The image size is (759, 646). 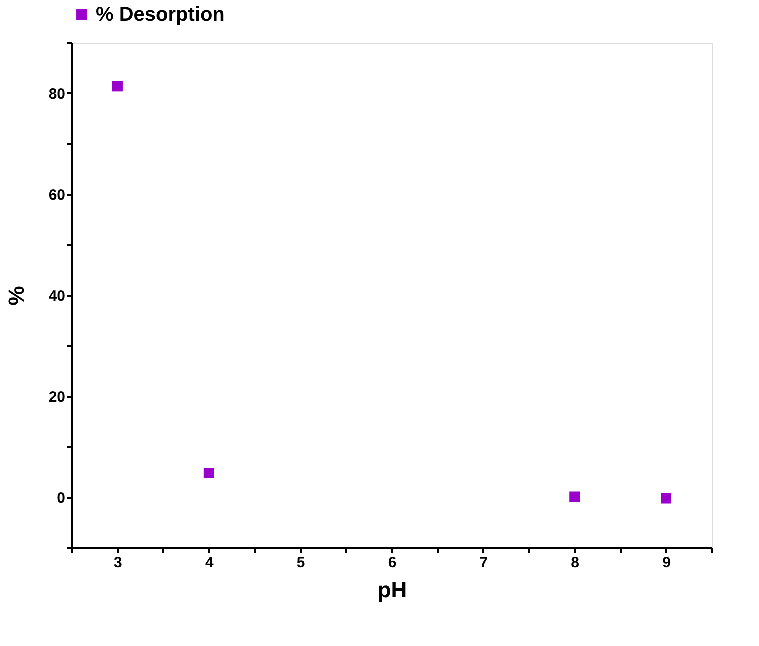 I want to click on y-tick-label: 20, so click(x=57, y=397).